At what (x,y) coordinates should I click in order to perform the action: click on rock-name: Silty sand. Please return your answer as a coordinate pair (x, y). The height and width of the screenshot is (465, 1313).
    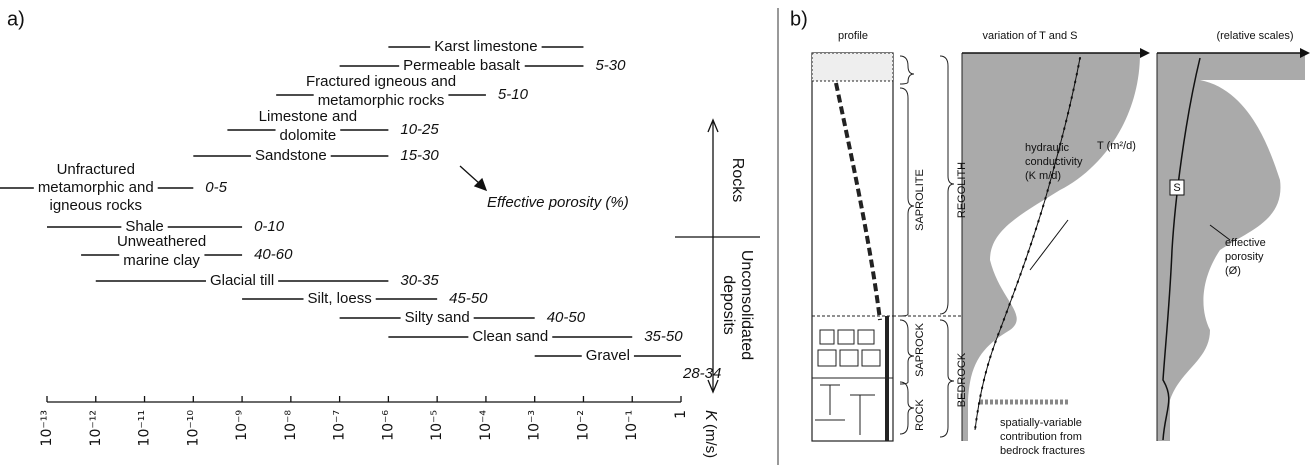
    Looking at the image, I should click on (437, 317).